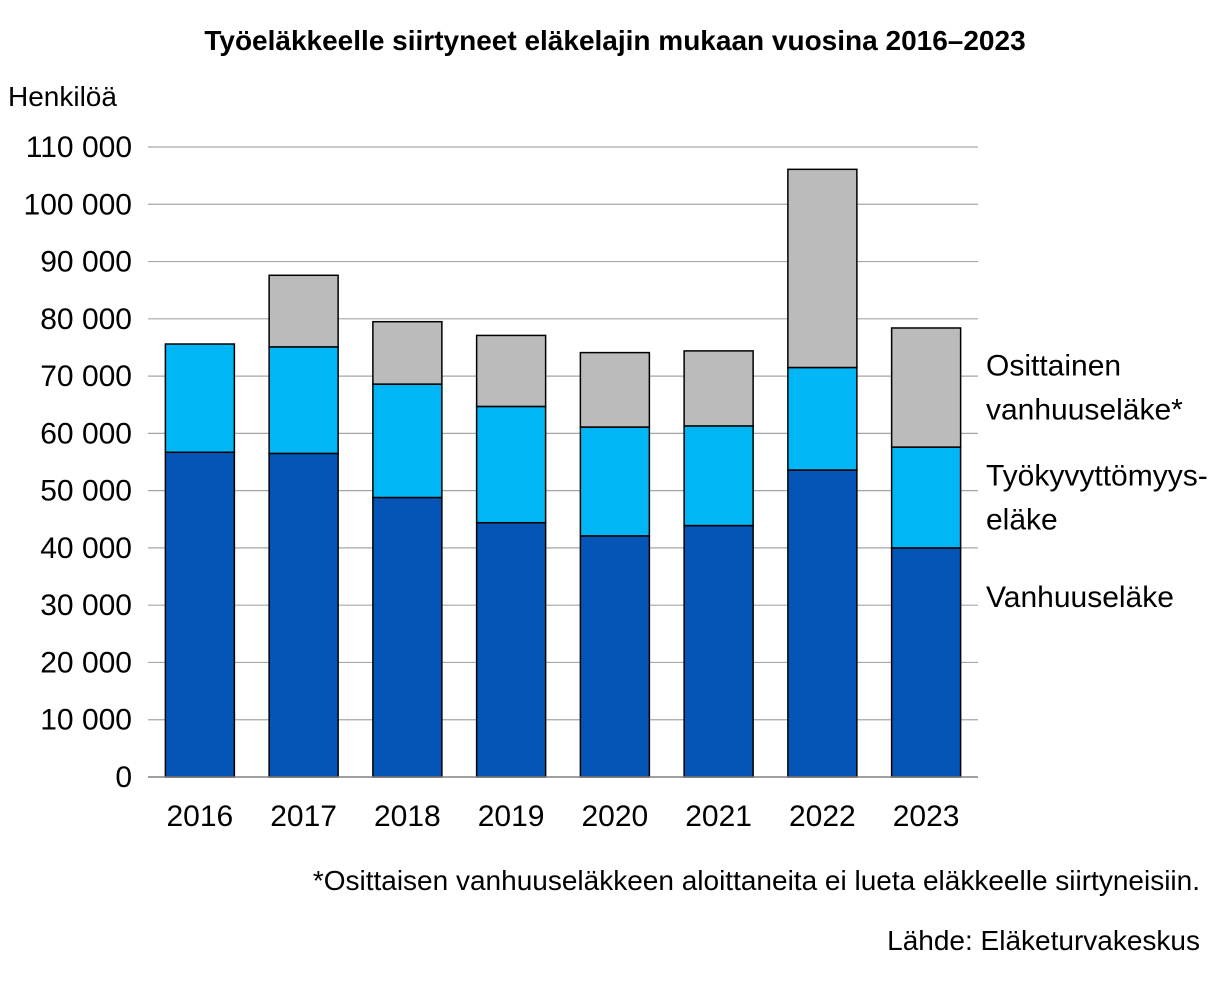 This screenshot has width=1232, height=982. What do you see at coordinates (563, 816) in the screenshot?
I see `x-tick-labels: 2016 2017 2018 2019 2020 2021 2022 2023` at bounding box center [563, 816].